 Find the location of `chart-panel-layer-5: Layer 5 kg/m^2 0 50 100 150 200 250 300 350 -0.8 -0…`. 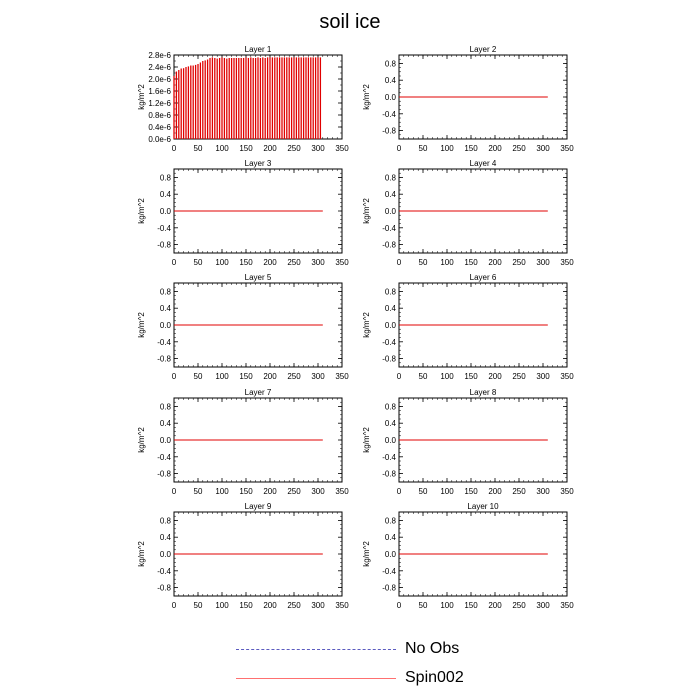

chart-panel-layer-5: Layer 5 kg/m^2 0 50 100 150 200 250 300 350 -0.8 -0… is located at coordinates (243, 327).